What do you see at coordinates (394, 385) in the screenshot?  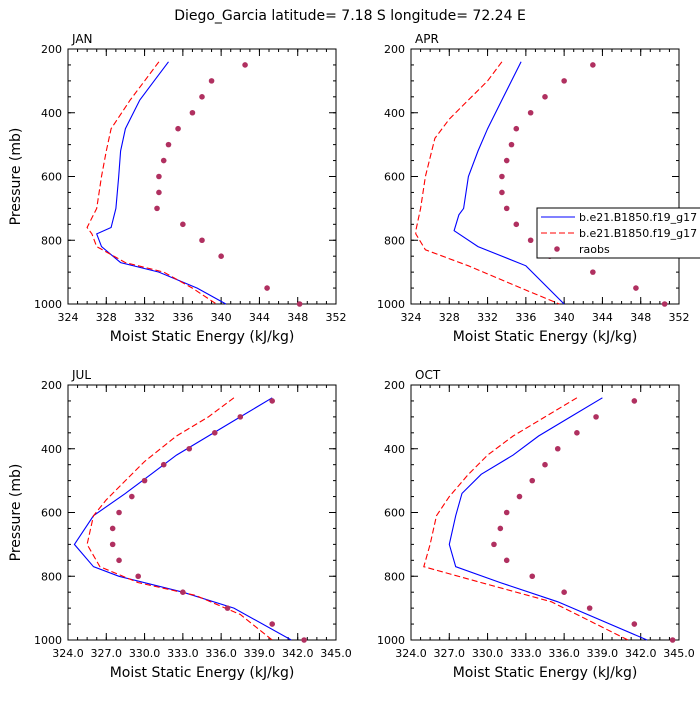 I see `y-tick-label: 200` at bounding box center [394, 385].